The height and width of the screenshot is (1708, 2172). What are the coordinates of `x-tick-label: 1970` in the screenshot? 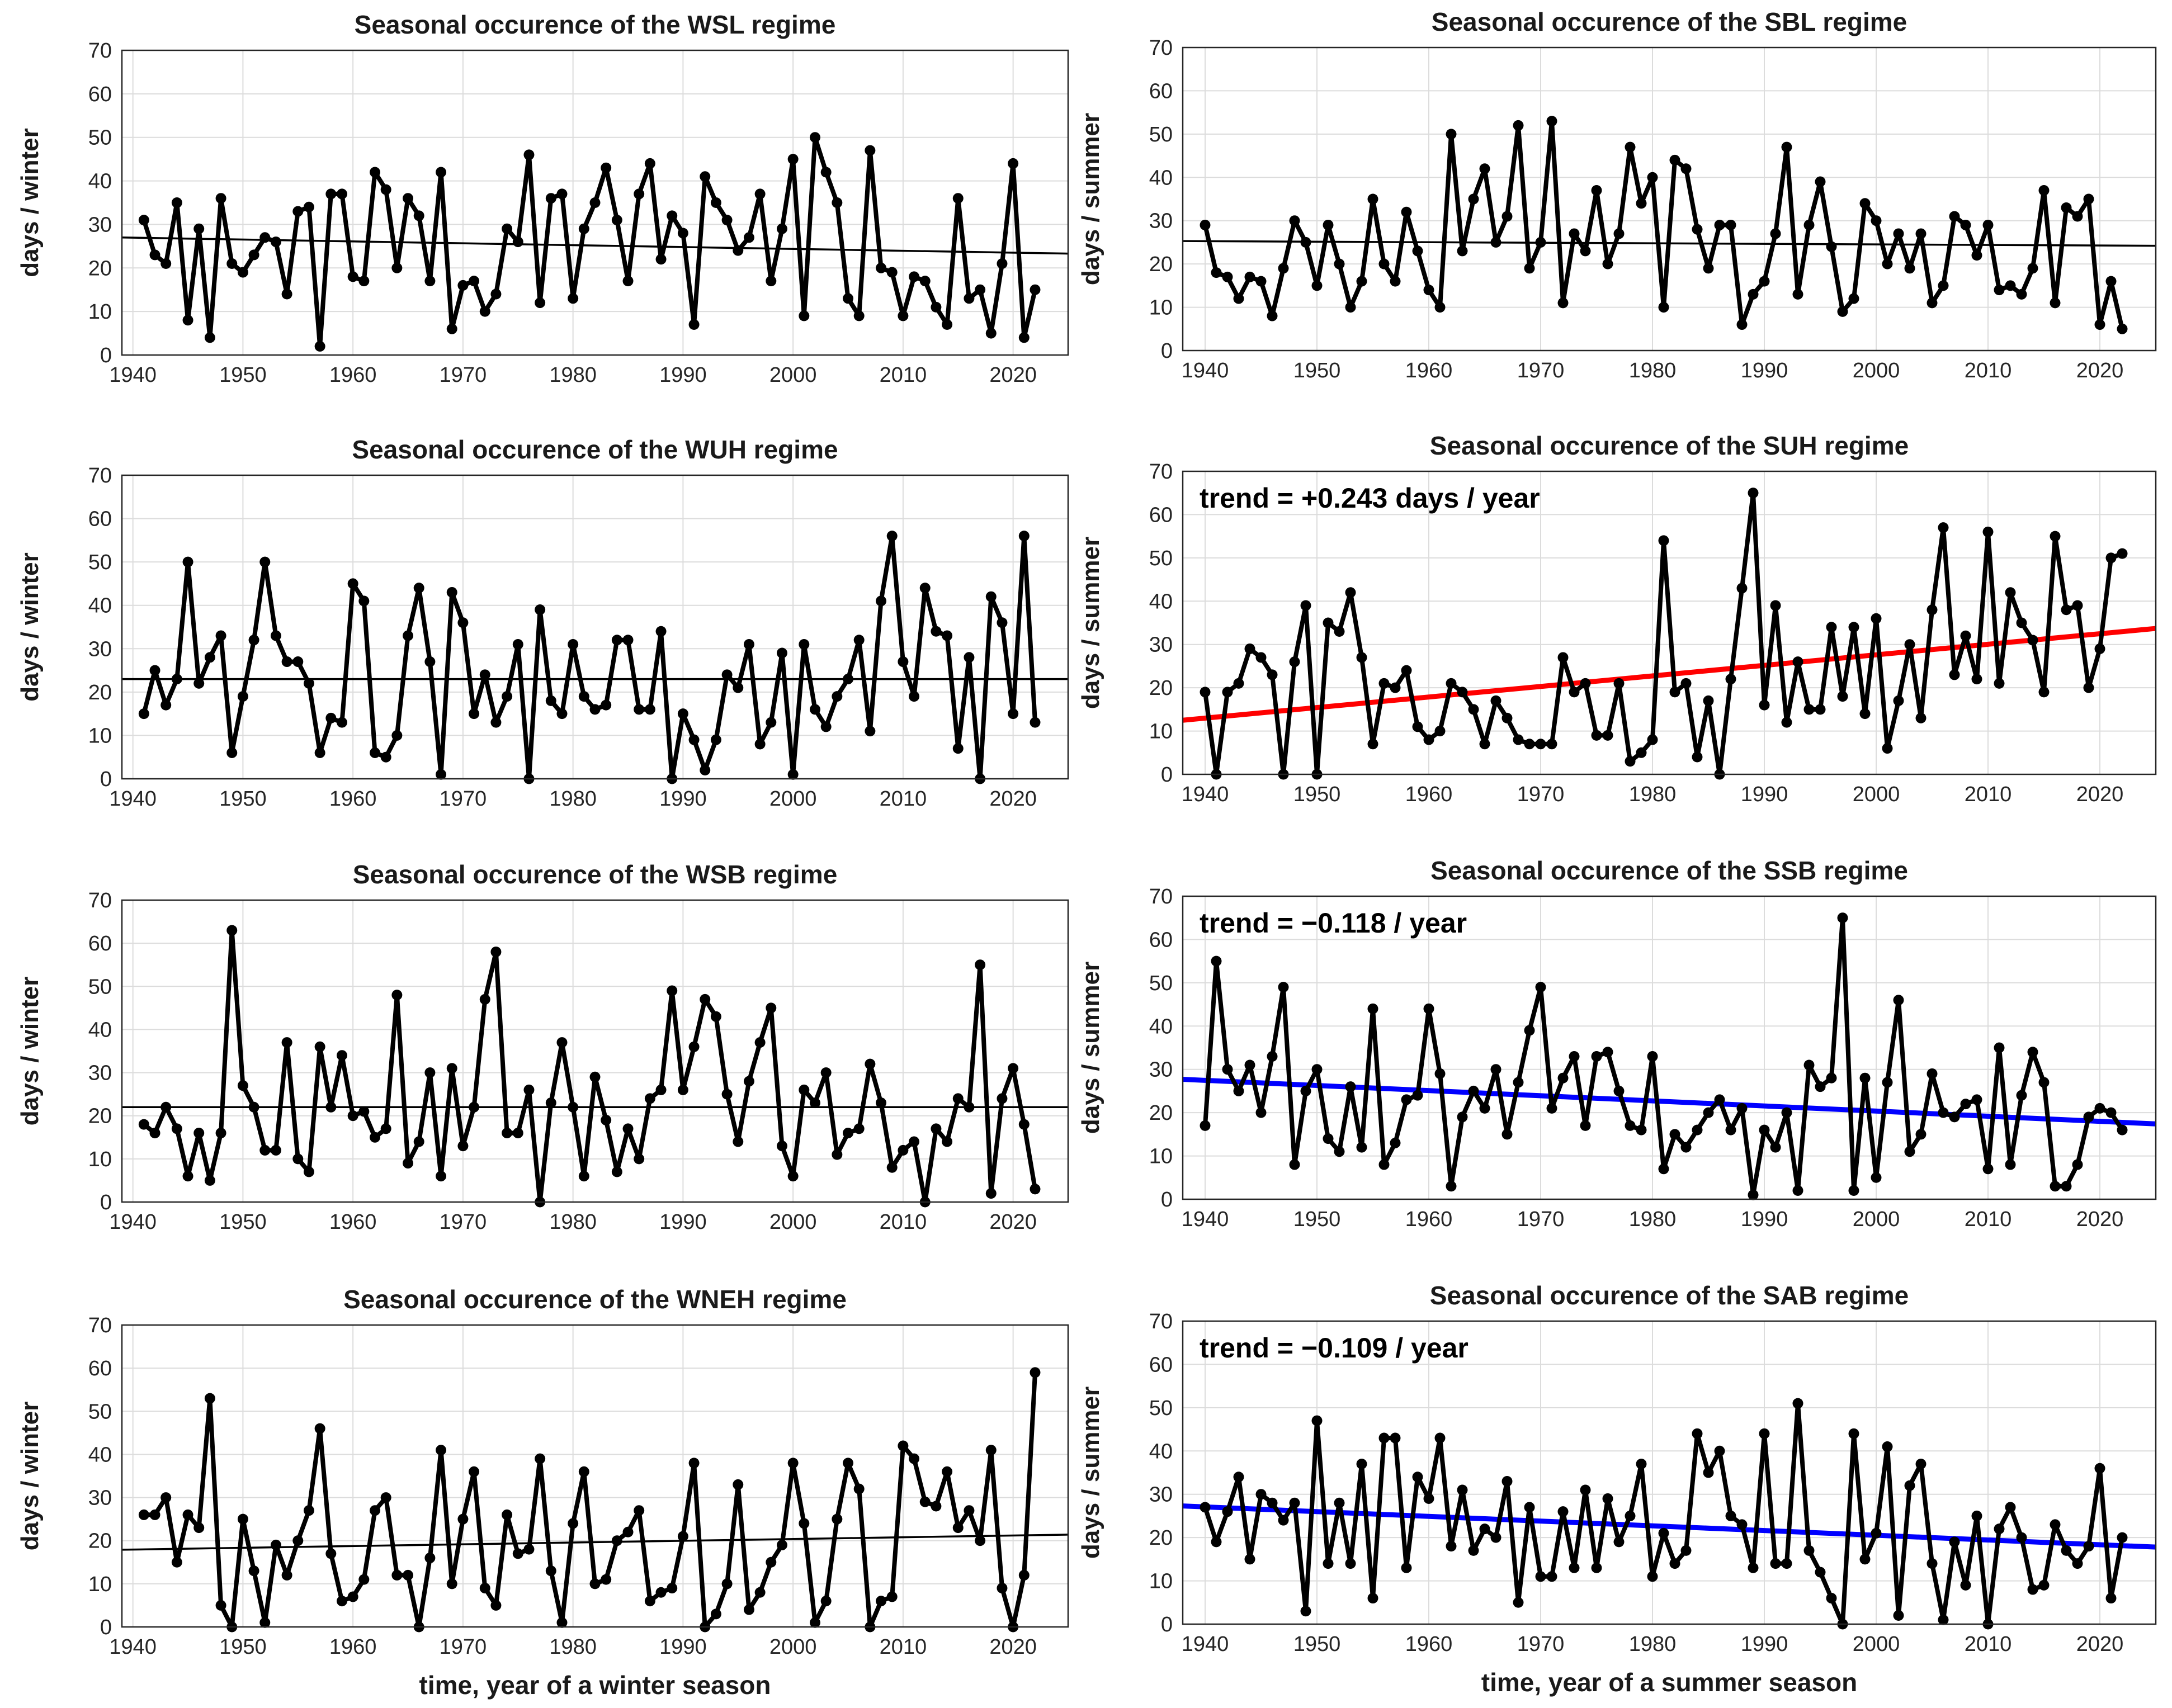 It's located at (463, 375).